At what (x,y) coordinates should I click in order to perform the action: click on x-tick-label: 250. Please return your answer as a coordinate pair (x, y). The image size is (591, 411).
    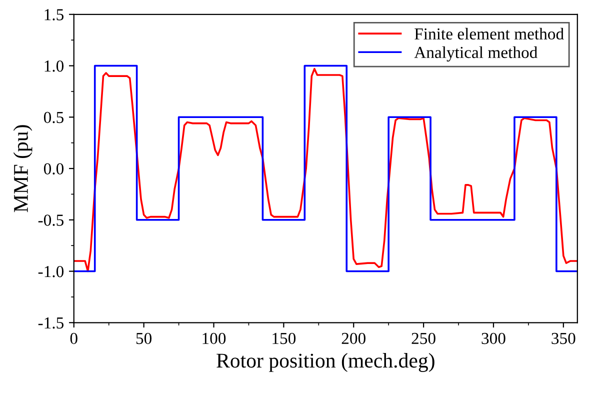
    Looking at the image, I should click on (424, 338).